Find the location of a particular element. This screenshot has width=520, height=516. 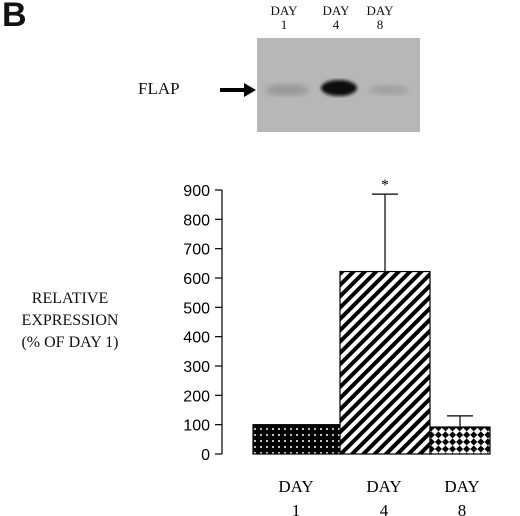

x-category-label: 4 is located at coordinates (384, 508).